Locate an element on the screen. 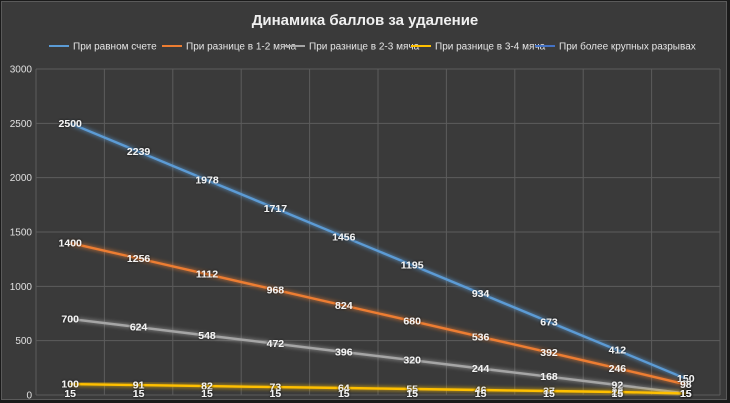  data-label: 1978 is located at coordinates (207, 181).